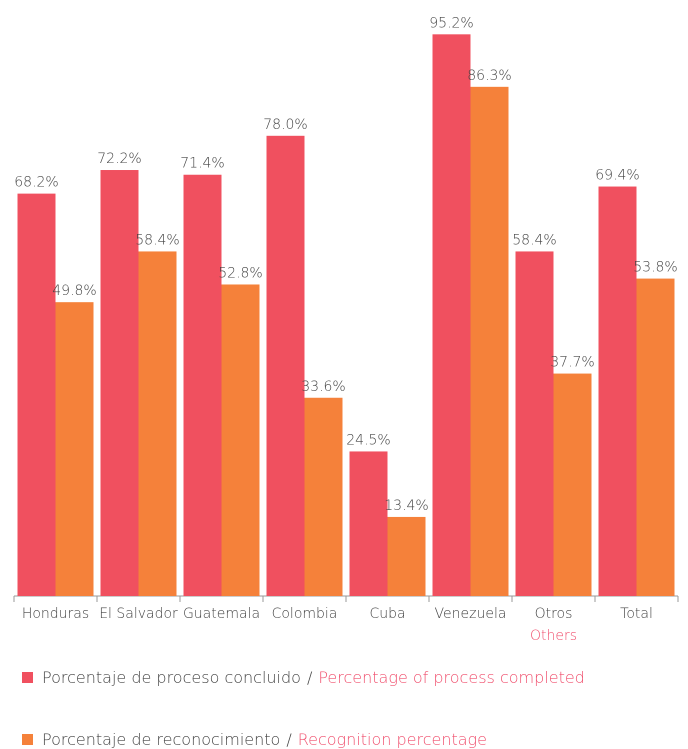 This screenshot has width=688, height=749. What do you see at coordinates (553, 636) in the screenshot?
I see `x-tick-translation: Others` at bounding box center [553, 636].